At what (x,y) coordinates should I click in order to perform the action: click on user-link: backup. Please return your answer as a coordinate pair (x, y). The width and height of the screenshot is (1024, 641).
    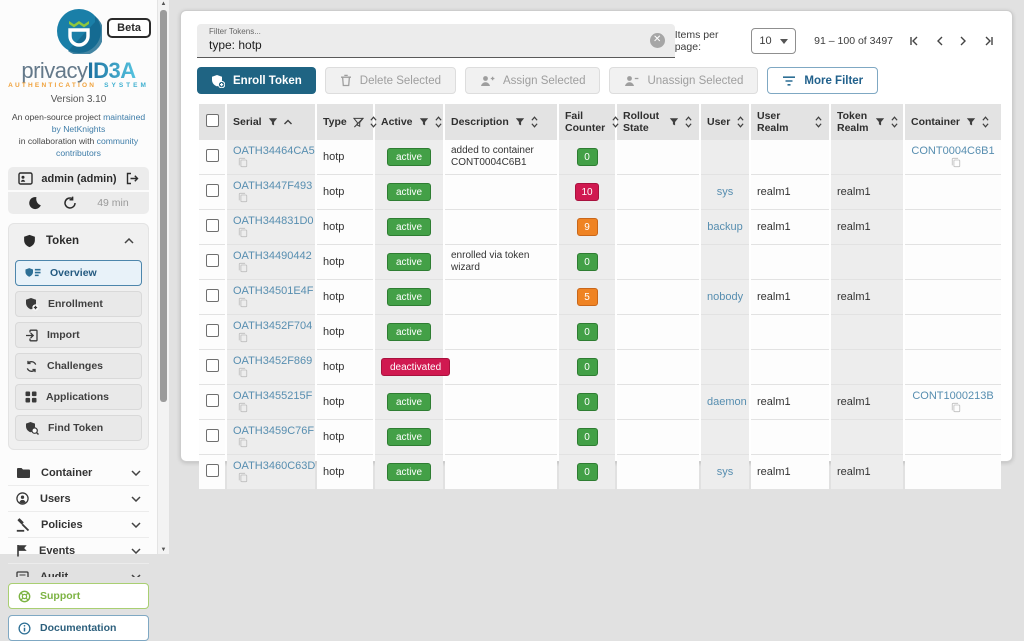
    Looking at the image, I should click on (725, 227).